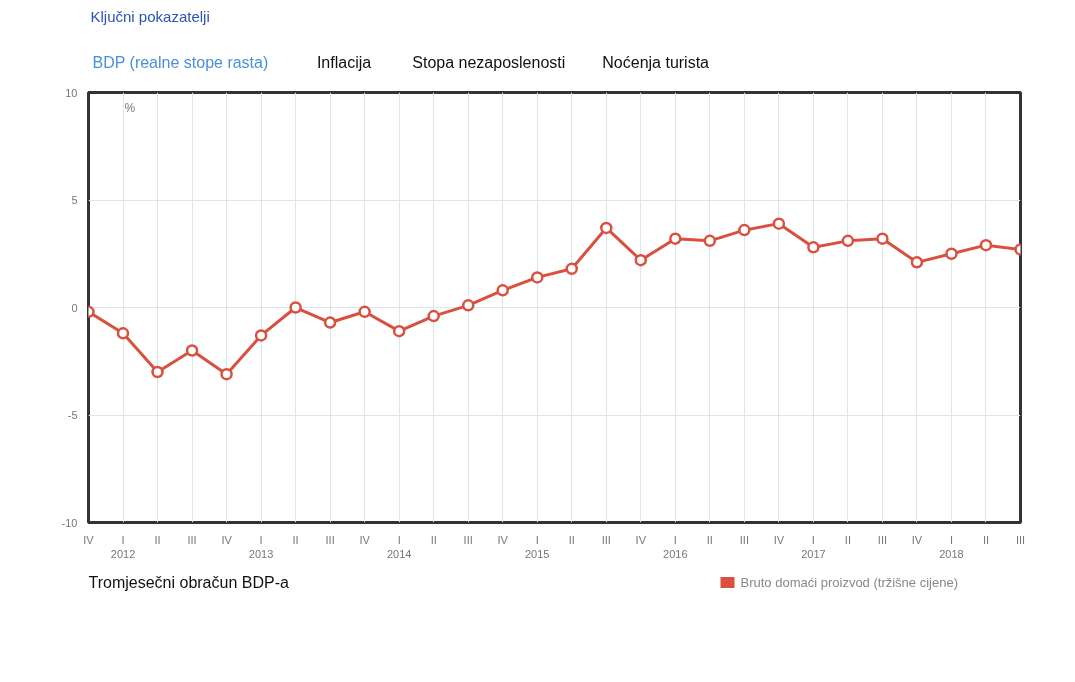  Describe the element at coordinates (849, 582) in the screenshot. I see `legend-label: Bruto domaći proizvod (tržišne cijene)` at that location.